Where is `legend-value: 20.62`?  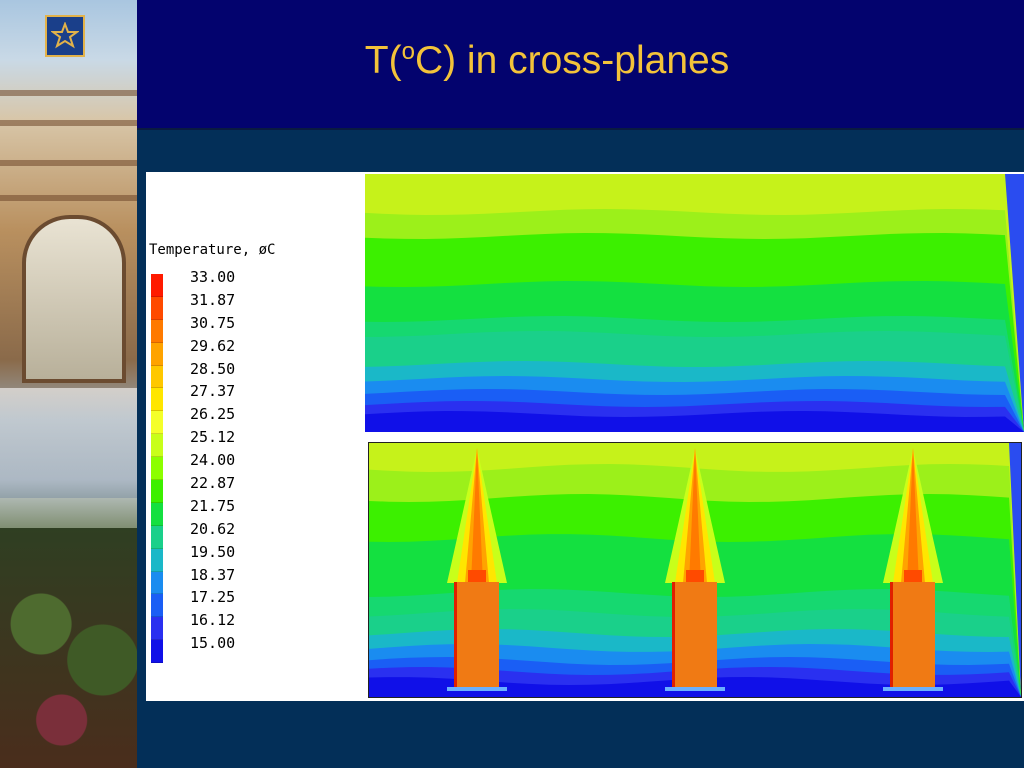
legend-value: 20.62 is located at coordinates (213, 528).